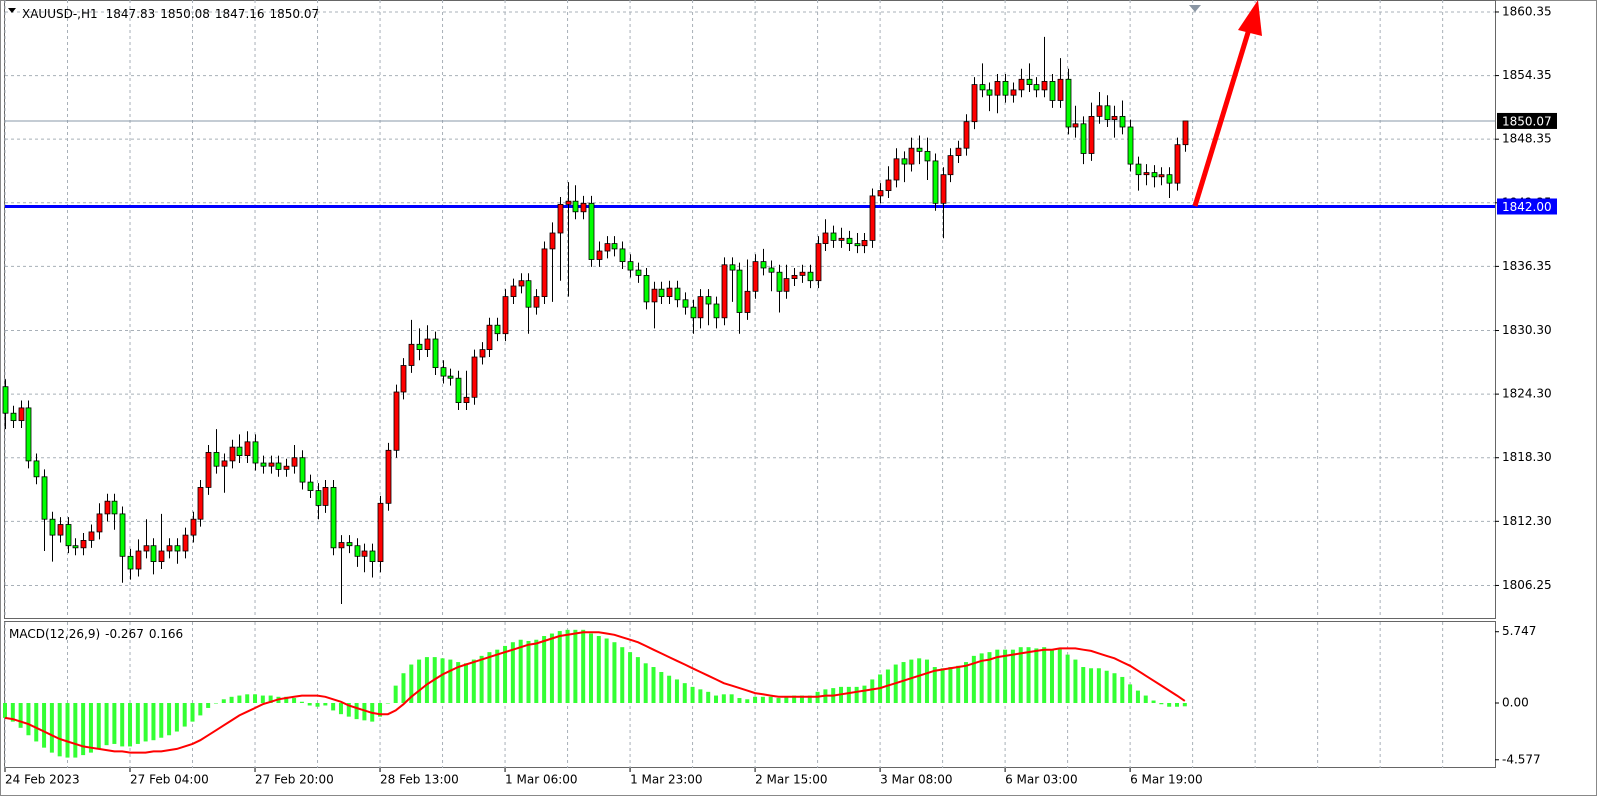  Describe the element at coordinates (54, 634) in the screenshot. I see `macd-name: MACD(12,26,9)` at that location.